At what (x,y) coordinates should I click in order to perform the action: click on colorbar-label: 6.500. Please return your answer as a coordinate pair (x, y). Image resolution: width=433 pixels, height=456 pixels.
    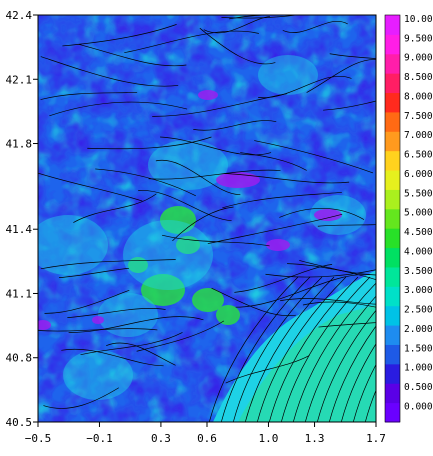
    Looking at the image, I should click on (418, 155).